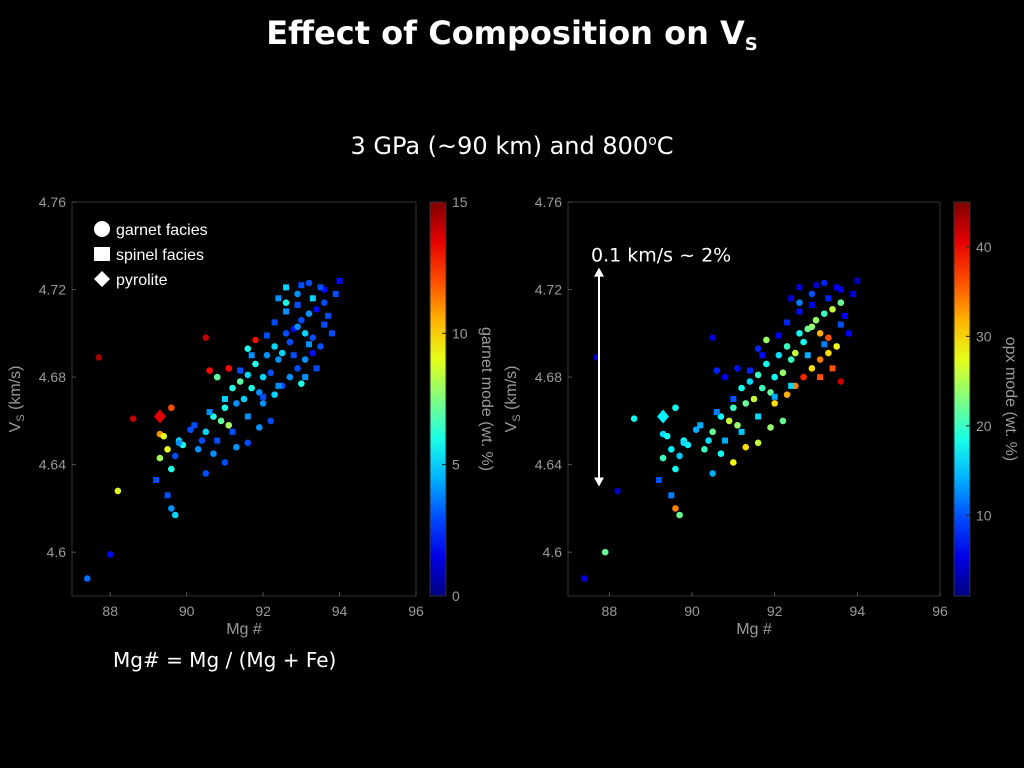 This screenshot has width=1024, height=768. I want to click on slide-subtitle: 3 GPa (~90 km) and 800oC, so click(512, 146).